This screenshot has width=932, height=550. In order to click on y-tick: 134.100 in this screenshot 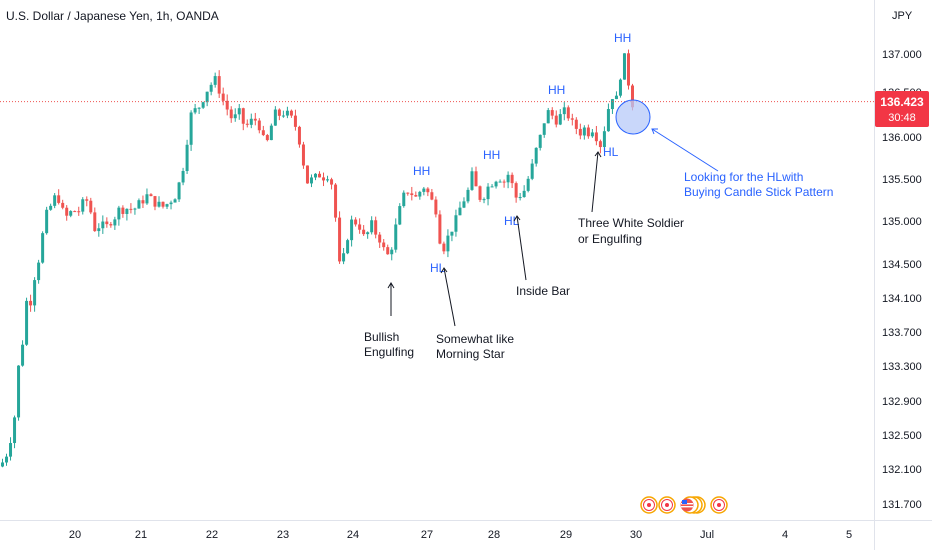, I will do `click(902, 299)`.